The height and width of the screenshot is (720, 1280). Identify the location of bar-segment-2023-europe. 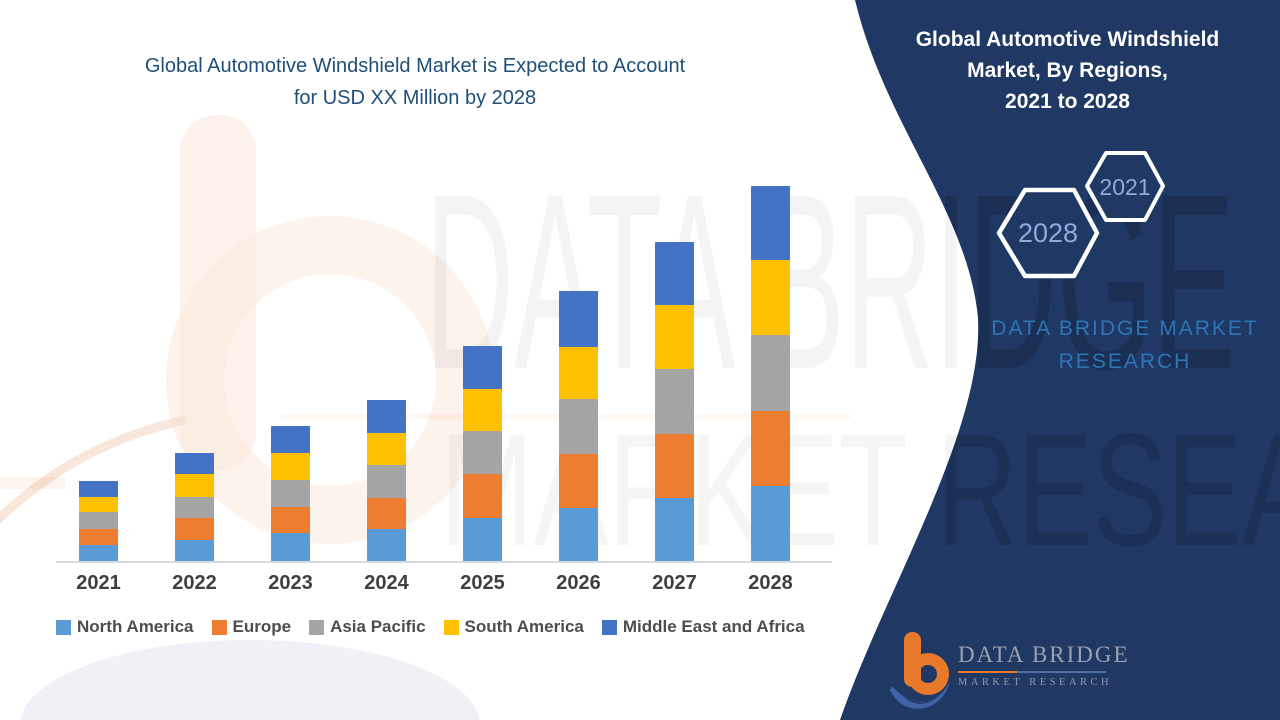
(290, 520).